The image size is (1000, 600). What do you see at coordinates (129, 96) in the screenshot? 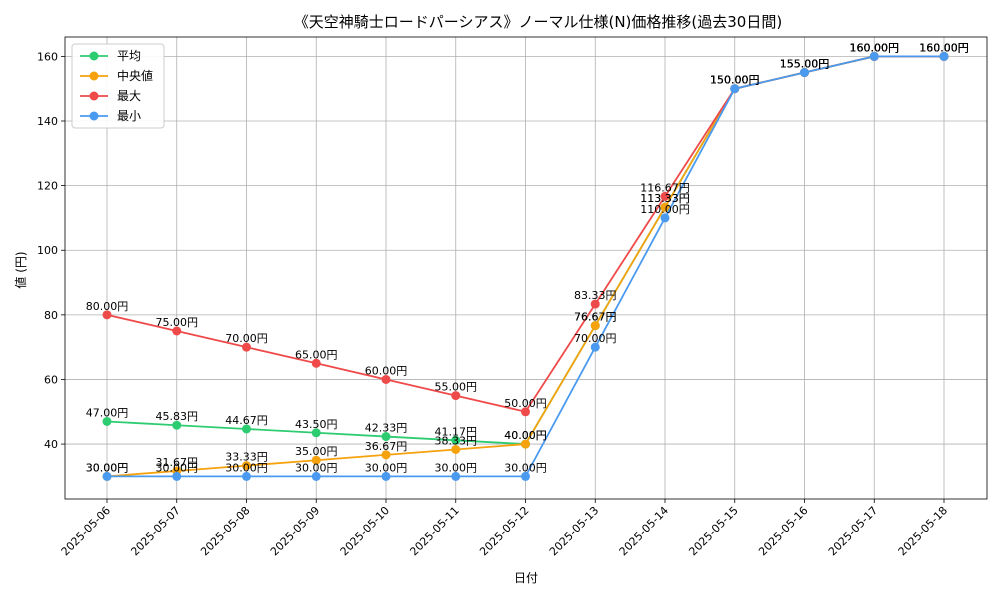
I see `legend-label: 最大` at bounding box center [129, 96].